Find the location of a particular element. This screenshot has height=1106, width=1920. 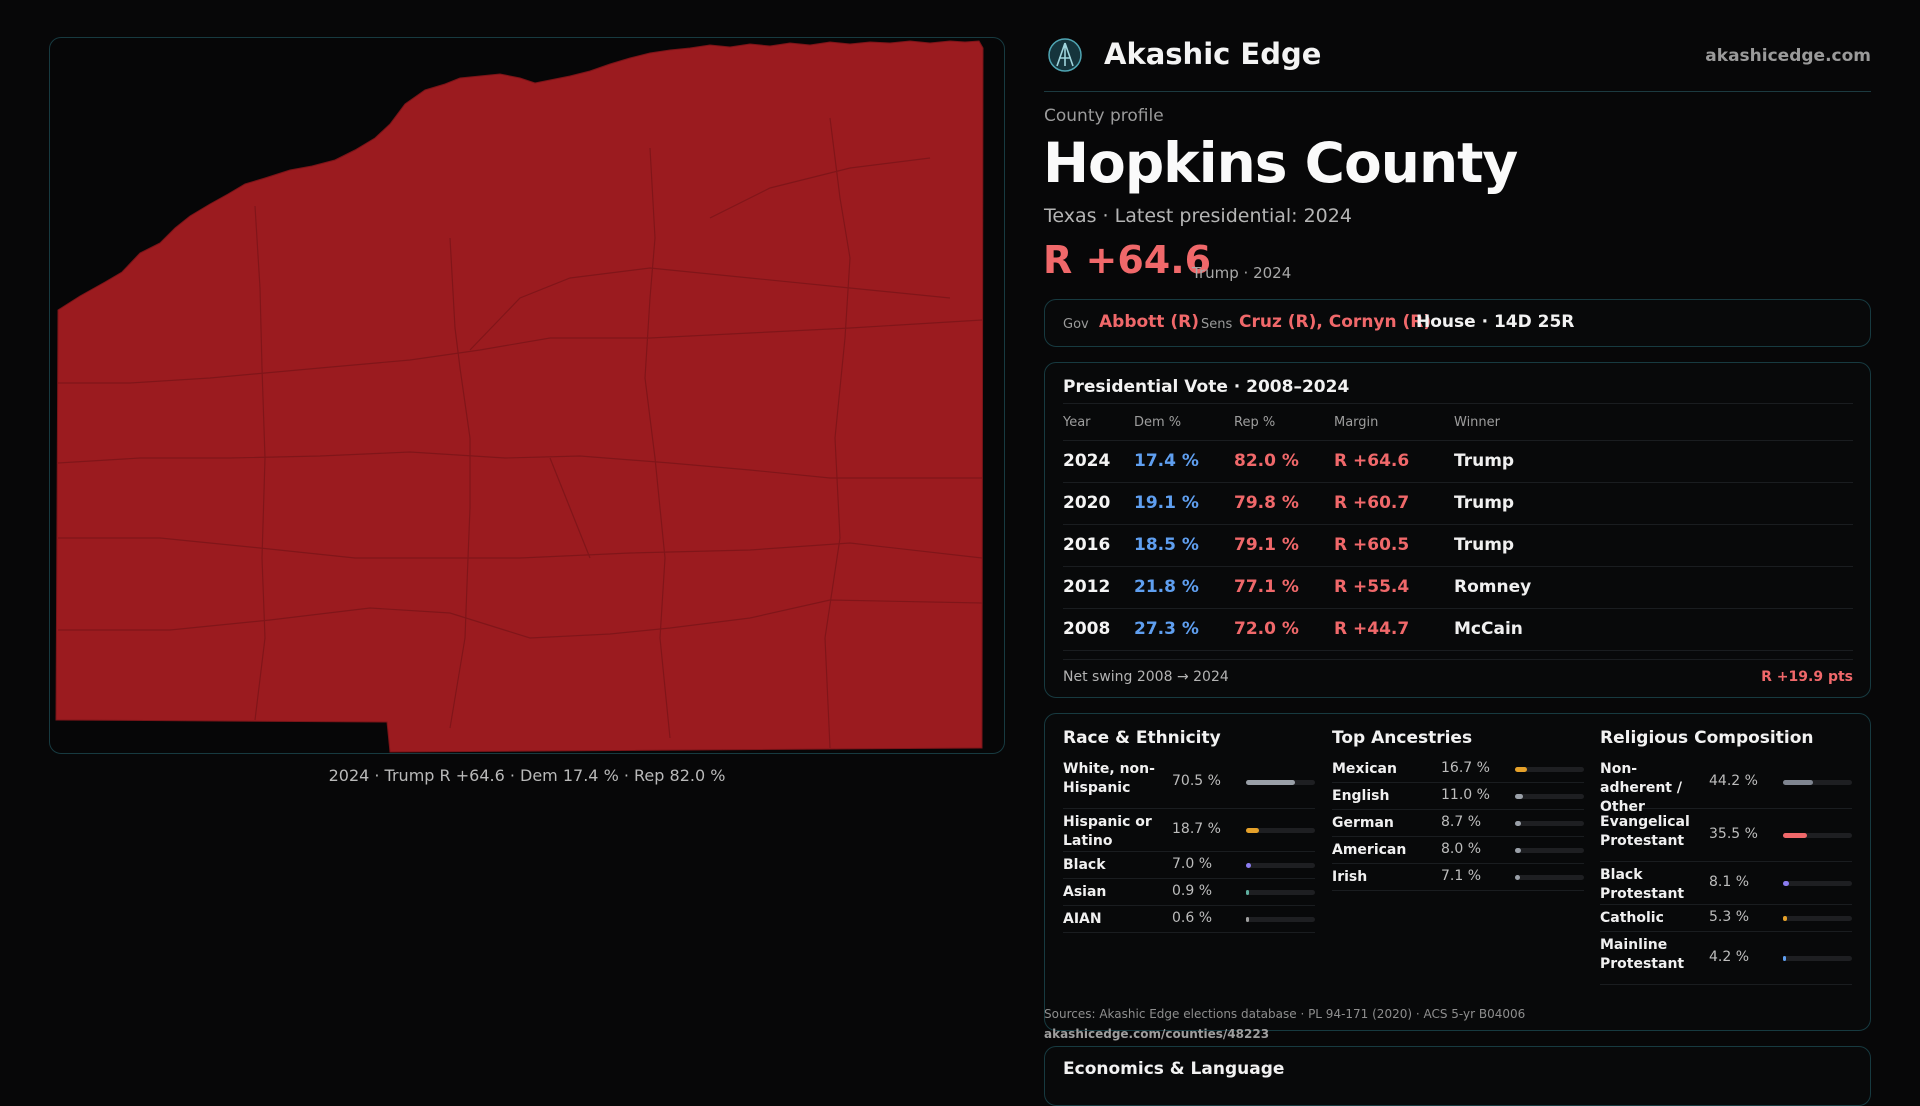

religion-label: Black Protestant is located at coordinates (1642, 884).